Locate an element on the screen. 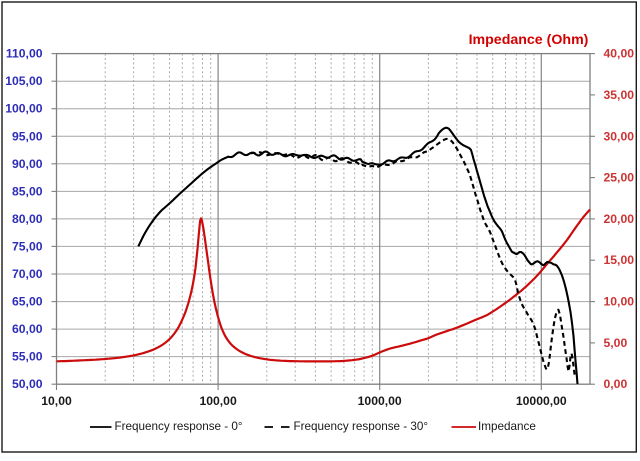  svg-text: 0,00 is located at coordinates (616, 384).